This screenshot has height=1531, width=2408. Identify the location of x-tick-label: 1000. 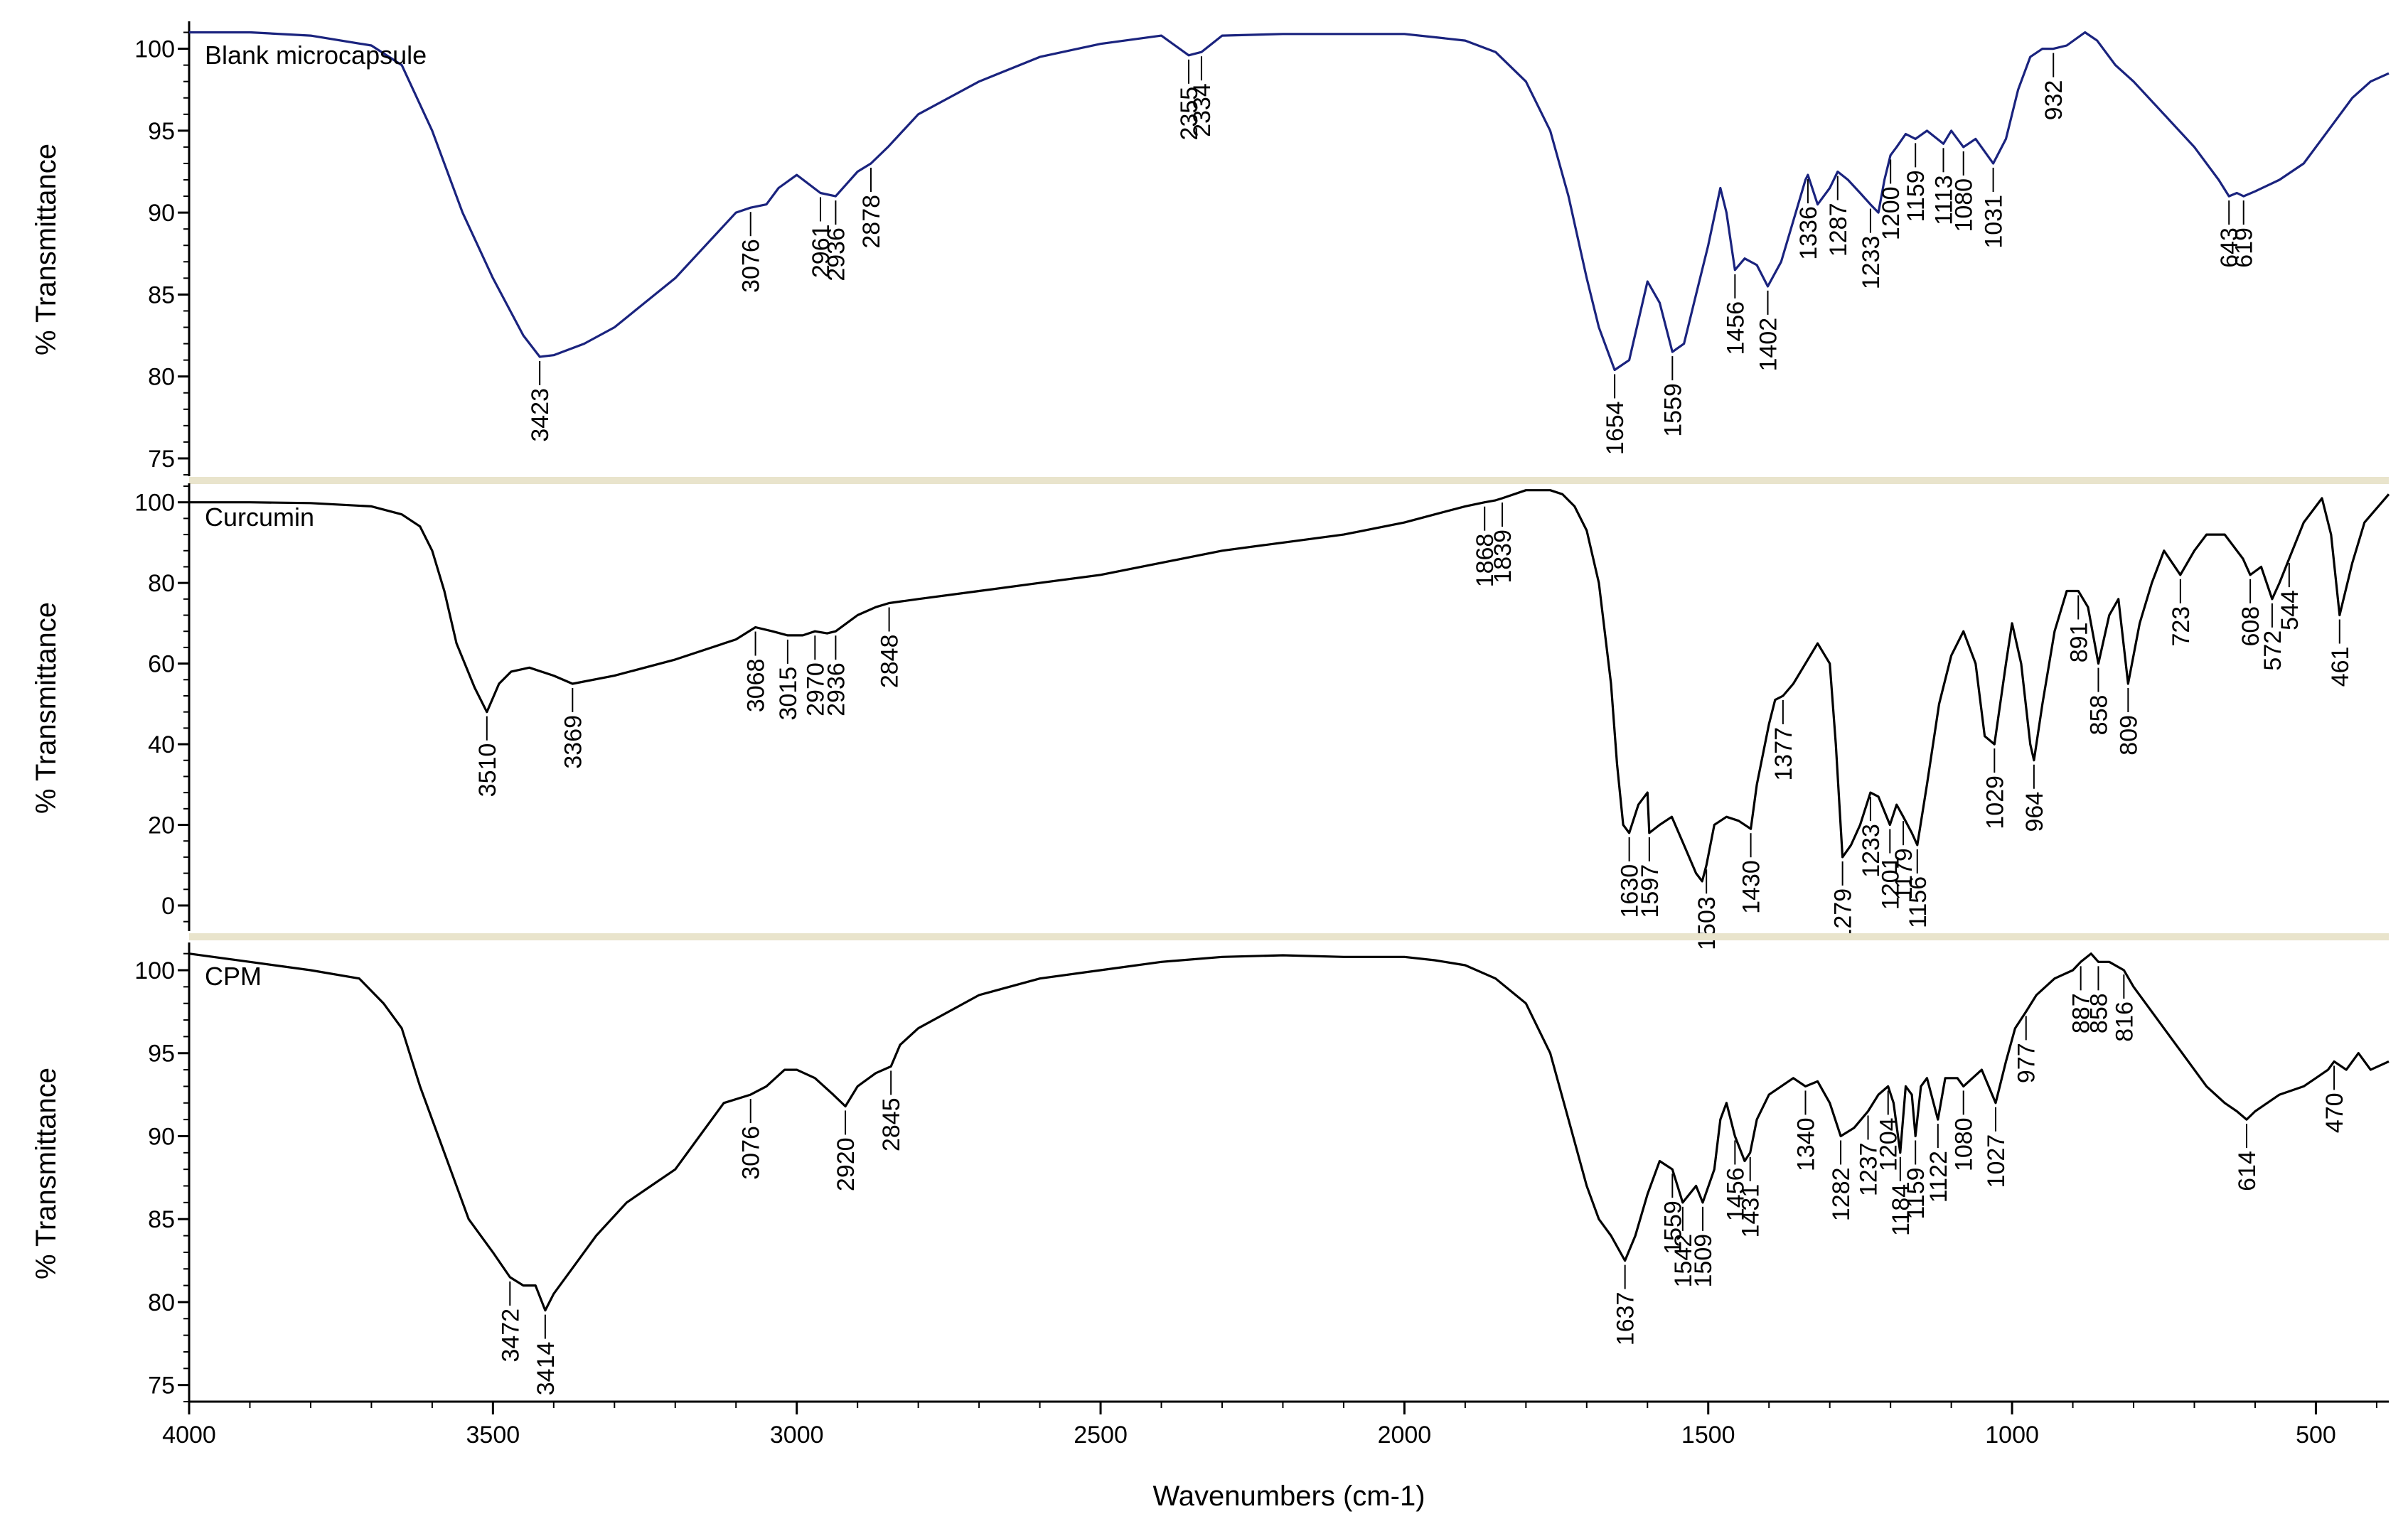
(2012, 1435).